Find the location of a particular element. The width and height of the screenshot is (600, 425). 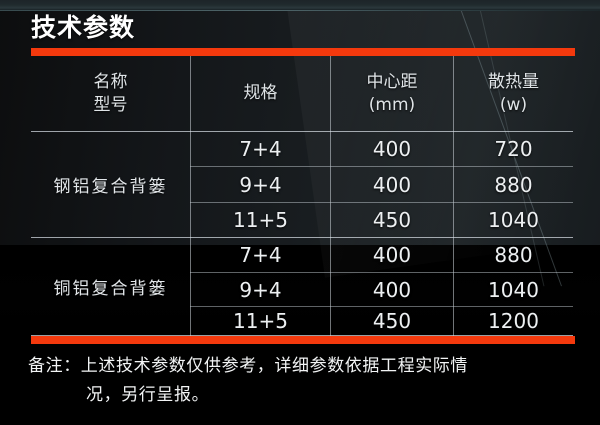

cell-g2-r2-spec: 9+4 is located at coordinates (260, 289).